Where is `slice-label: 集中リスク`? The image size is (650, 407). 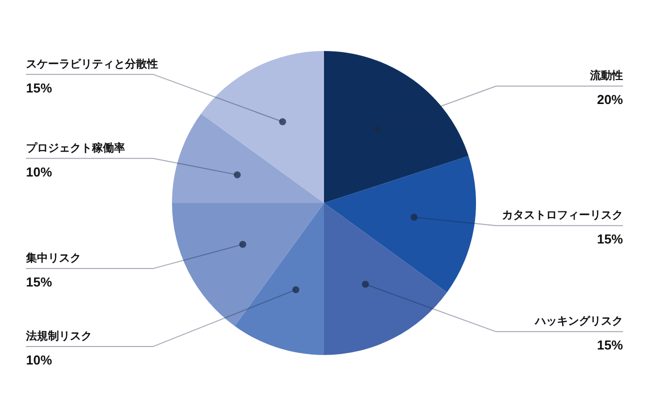
slice-label: 集中リスク is located at coordinates (53, 258).